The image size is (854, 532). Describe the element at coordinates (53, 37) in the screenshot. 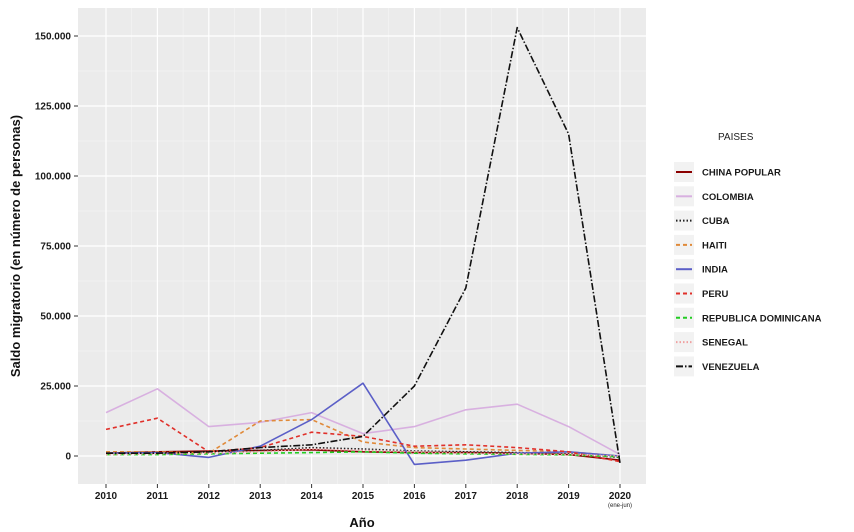

I see `y-tick-label: 150.000` at that location.